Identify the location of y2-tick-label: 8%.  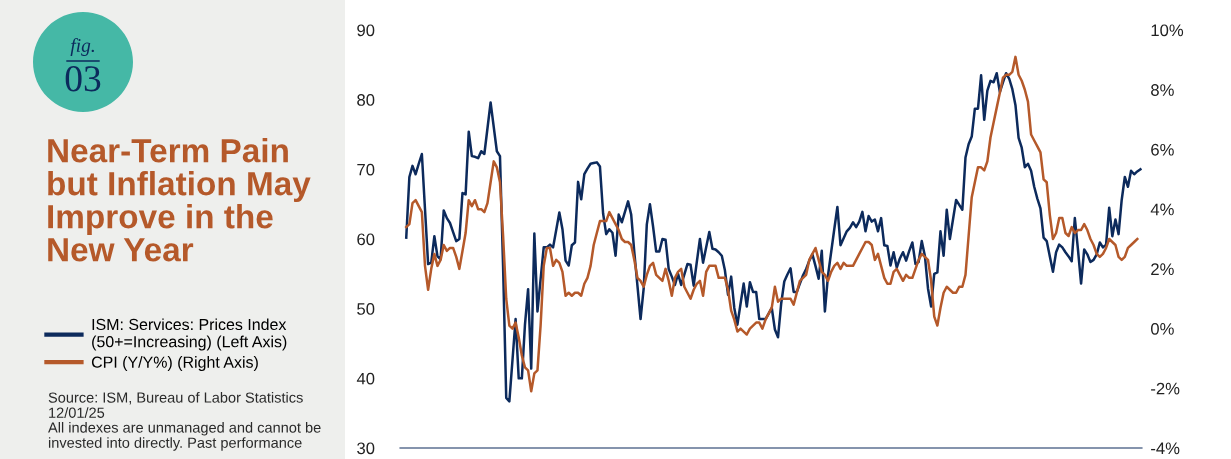
(1162, 90).